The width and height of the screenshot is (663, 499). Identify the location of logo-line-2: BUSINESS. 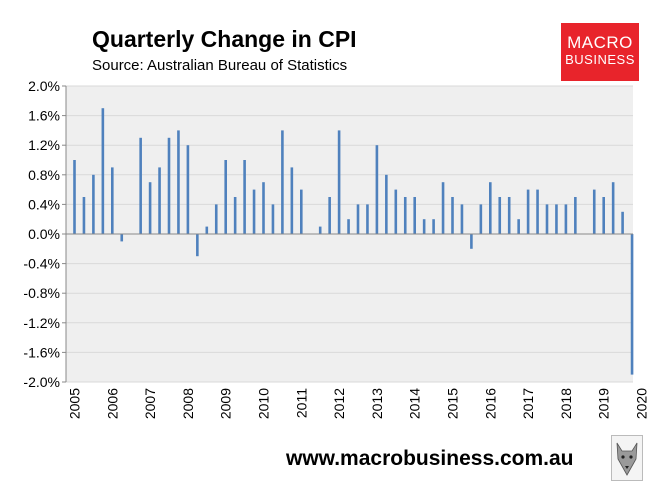
(600, 59).